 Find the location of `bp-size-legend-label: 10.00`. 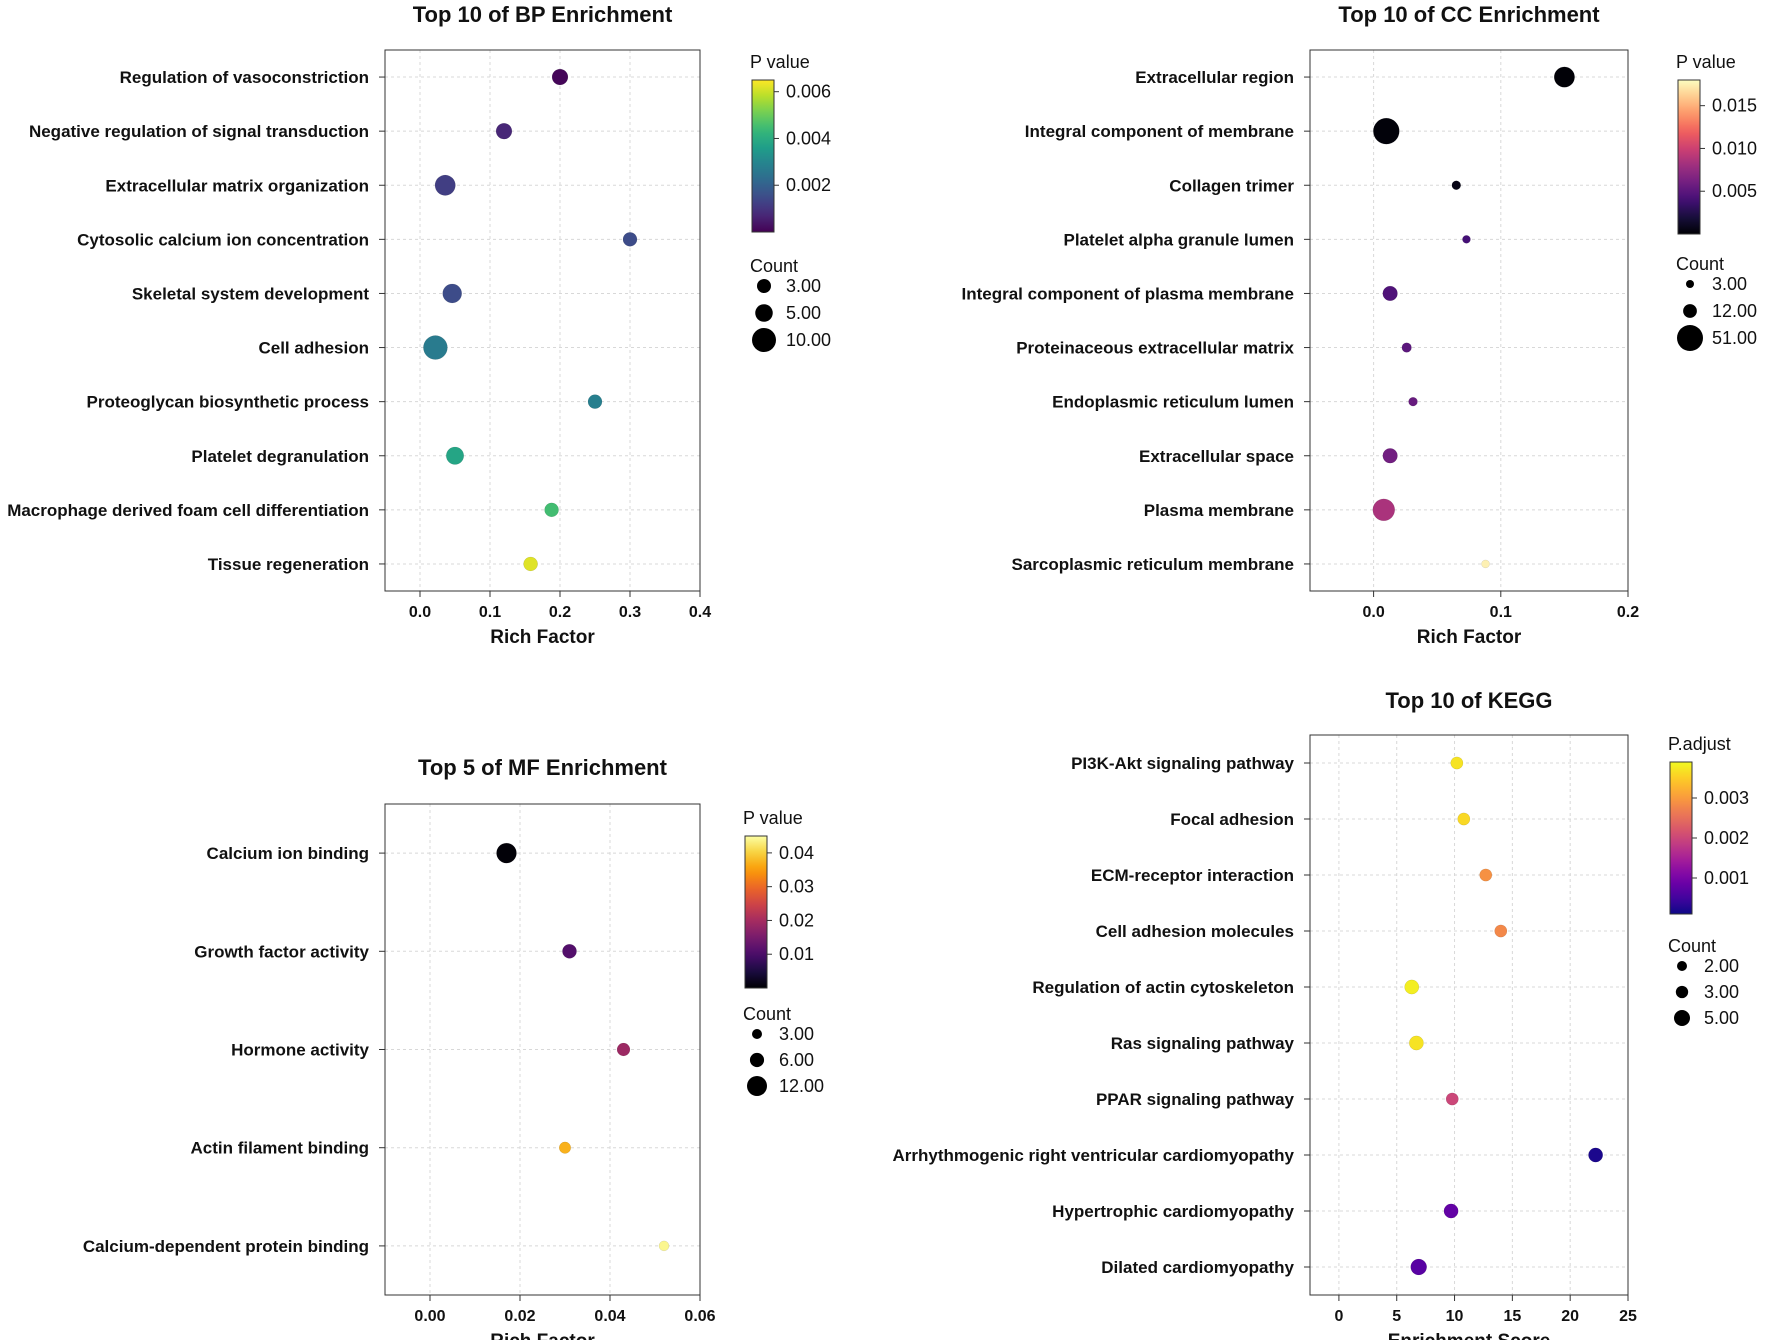

bp-size-legend-label: 10.00 is located at coordinates (808, 340).